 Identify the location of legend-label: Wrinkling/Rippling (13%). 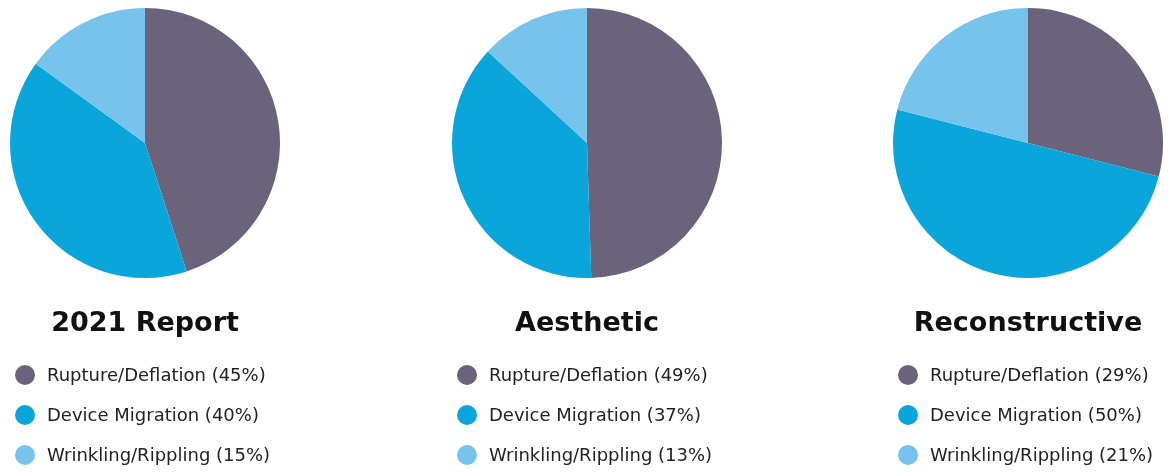
(601, 455).